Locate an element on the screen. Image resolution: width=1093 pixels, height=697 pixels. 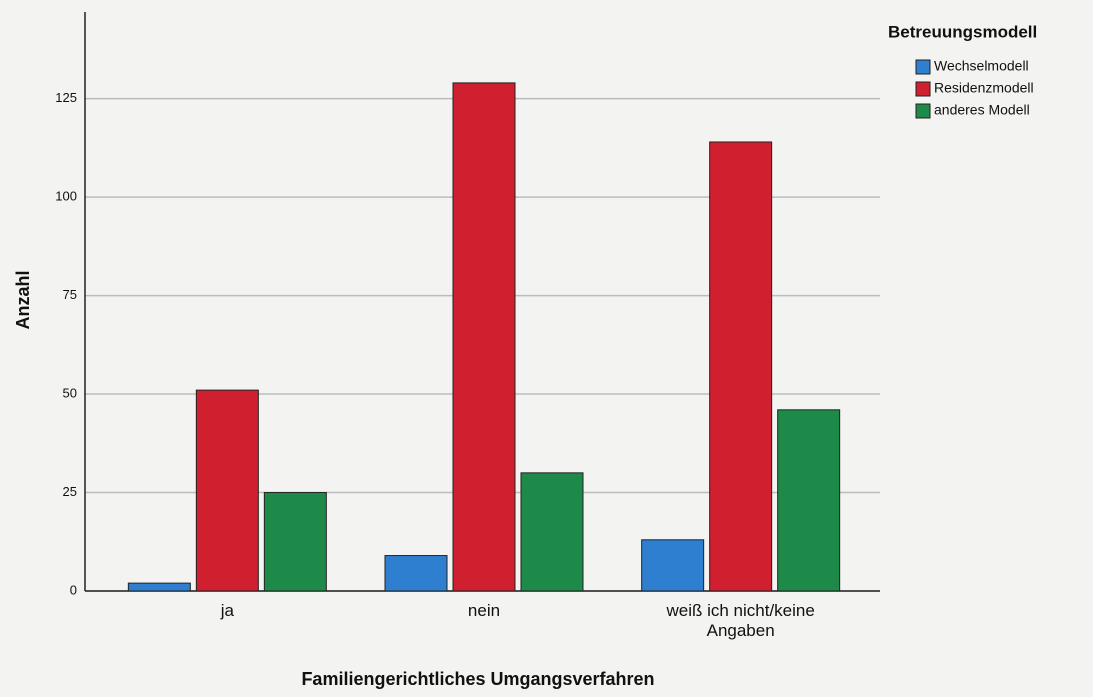
x-tick-label-box: weiß ich nicht/keine Angaben is located at coordinates (740, 620).